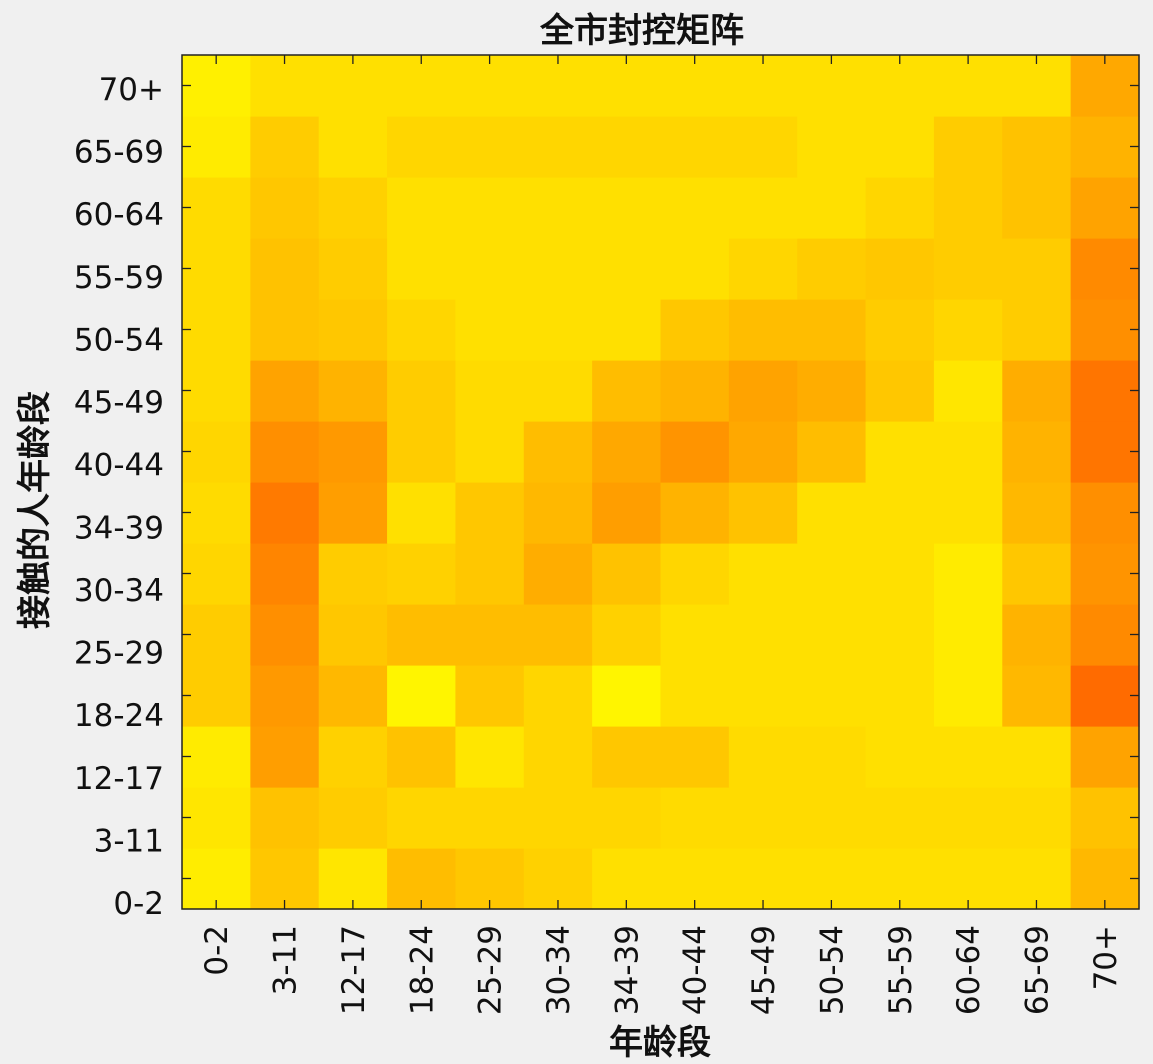  I want to click on chart-title: 全市封控矩阵, so click(641, 31).